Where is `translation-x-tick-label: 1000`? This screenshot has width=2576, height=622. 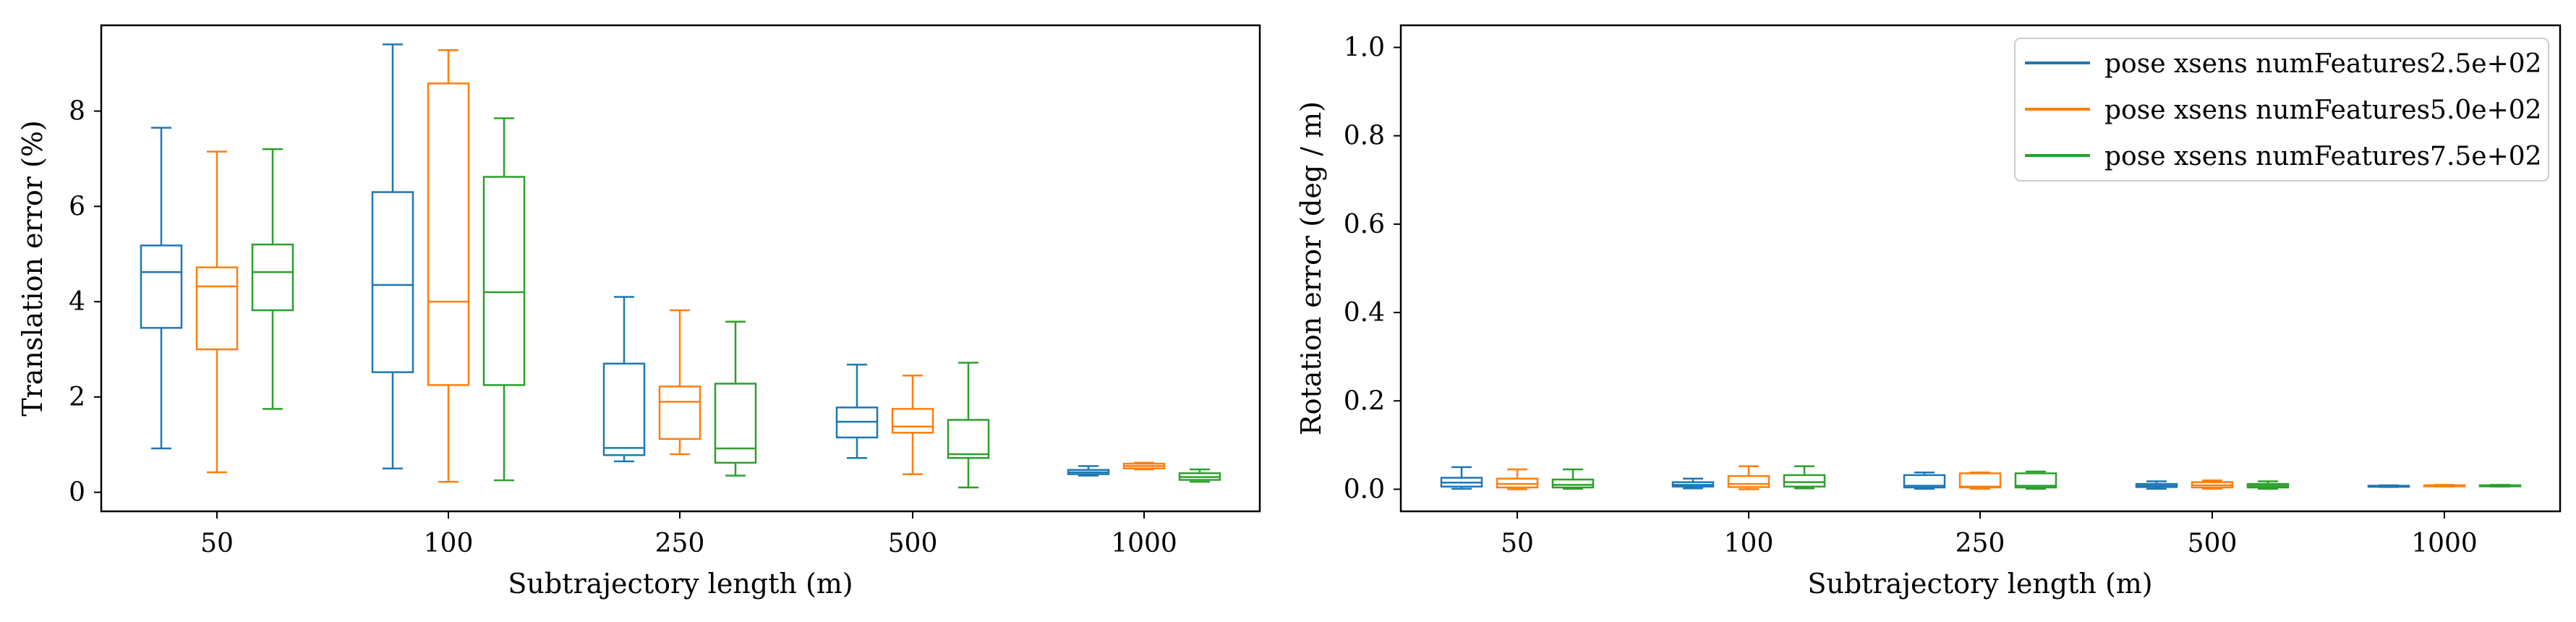 translation-x-tick-label: 1000 is located at coordinates (1144, 543).